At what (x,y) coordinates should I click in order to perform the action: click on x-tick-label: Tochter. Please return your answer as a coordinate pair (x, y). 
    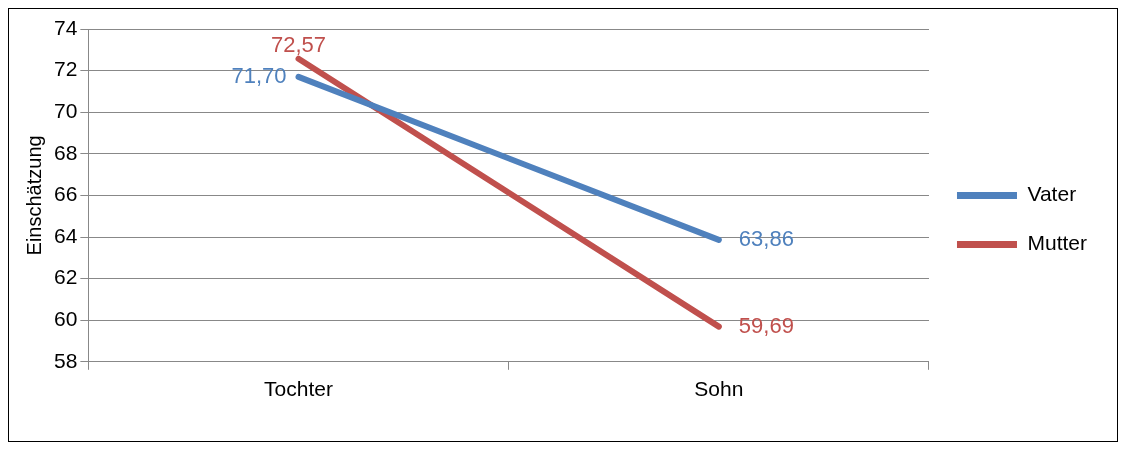
    Looking at the image, I should click on (298, 389).